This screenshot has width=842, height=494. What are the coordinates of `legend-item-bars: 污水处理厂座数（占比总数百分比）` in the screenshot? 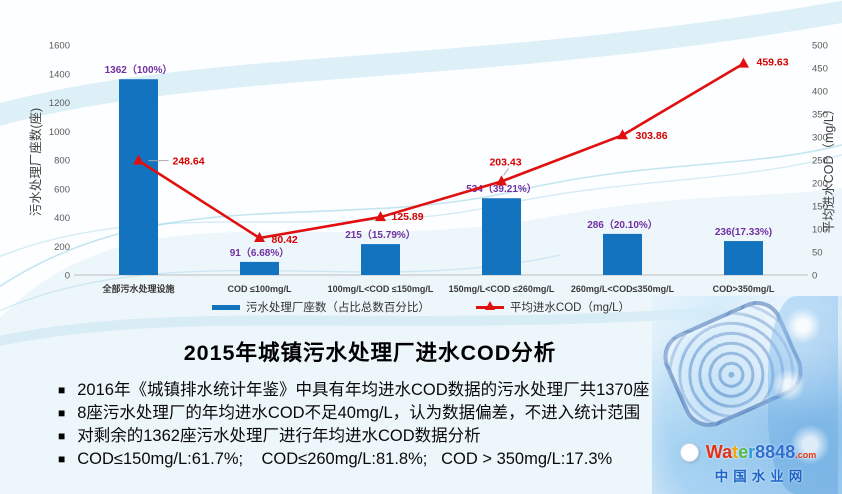 It's located at (320, 307).